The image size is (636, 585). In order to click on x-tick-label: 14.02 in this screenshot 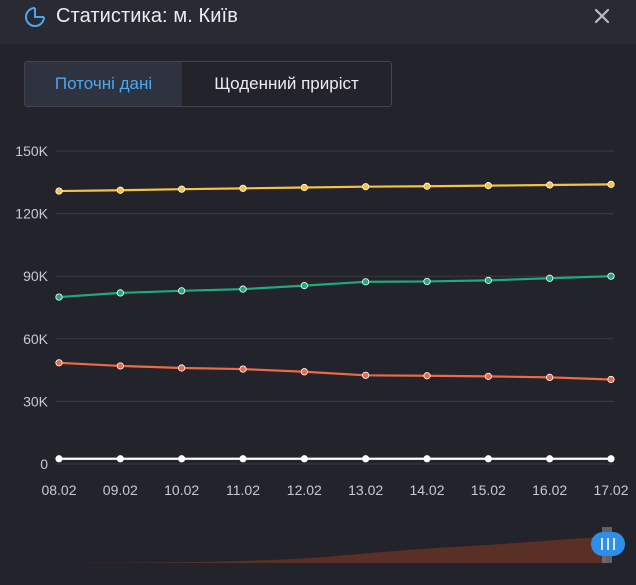, I will do `click(426, 490)`.